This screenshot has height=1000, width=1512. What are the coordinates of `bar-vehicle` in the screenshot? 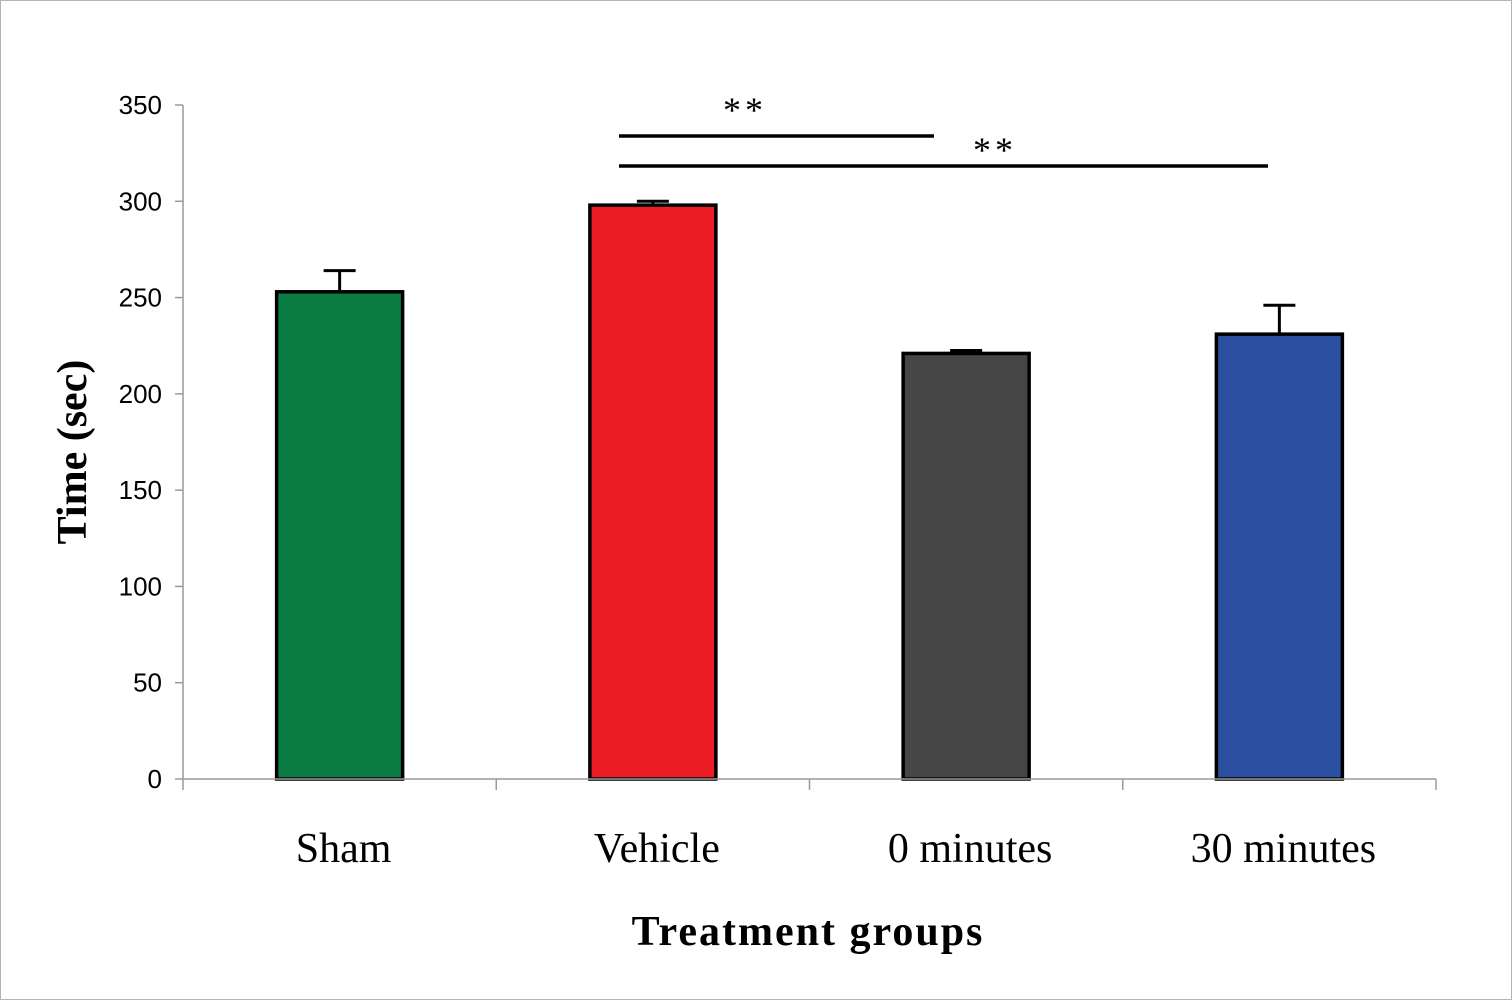 It's located at (653, 492).